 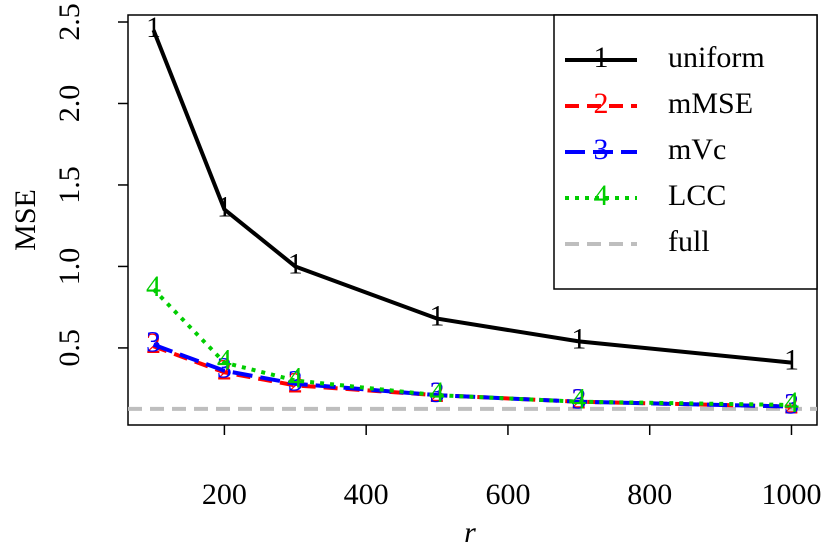 I want to click on legend-label: full, so click(x=689, y=241).